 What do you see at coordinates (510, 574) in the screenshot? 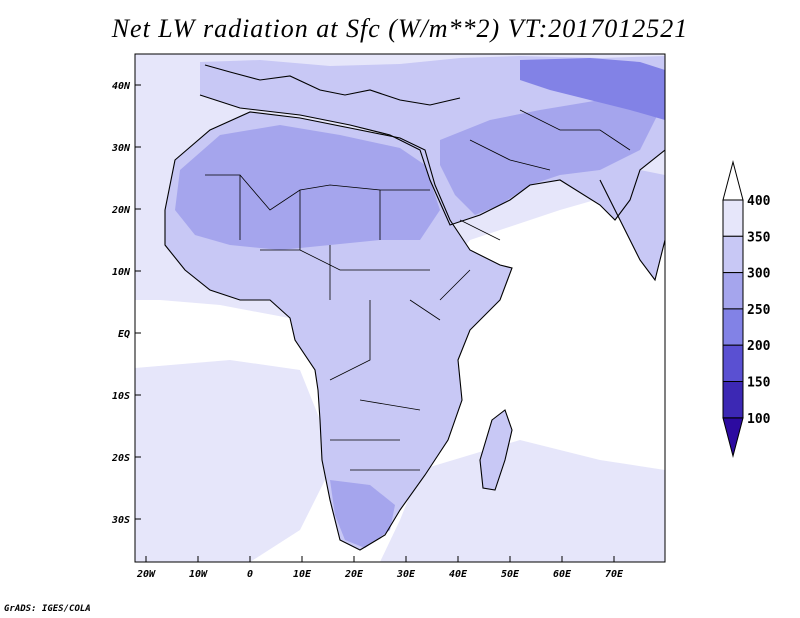
I see `lon-label: 50E` at bounding box center [510, 574].